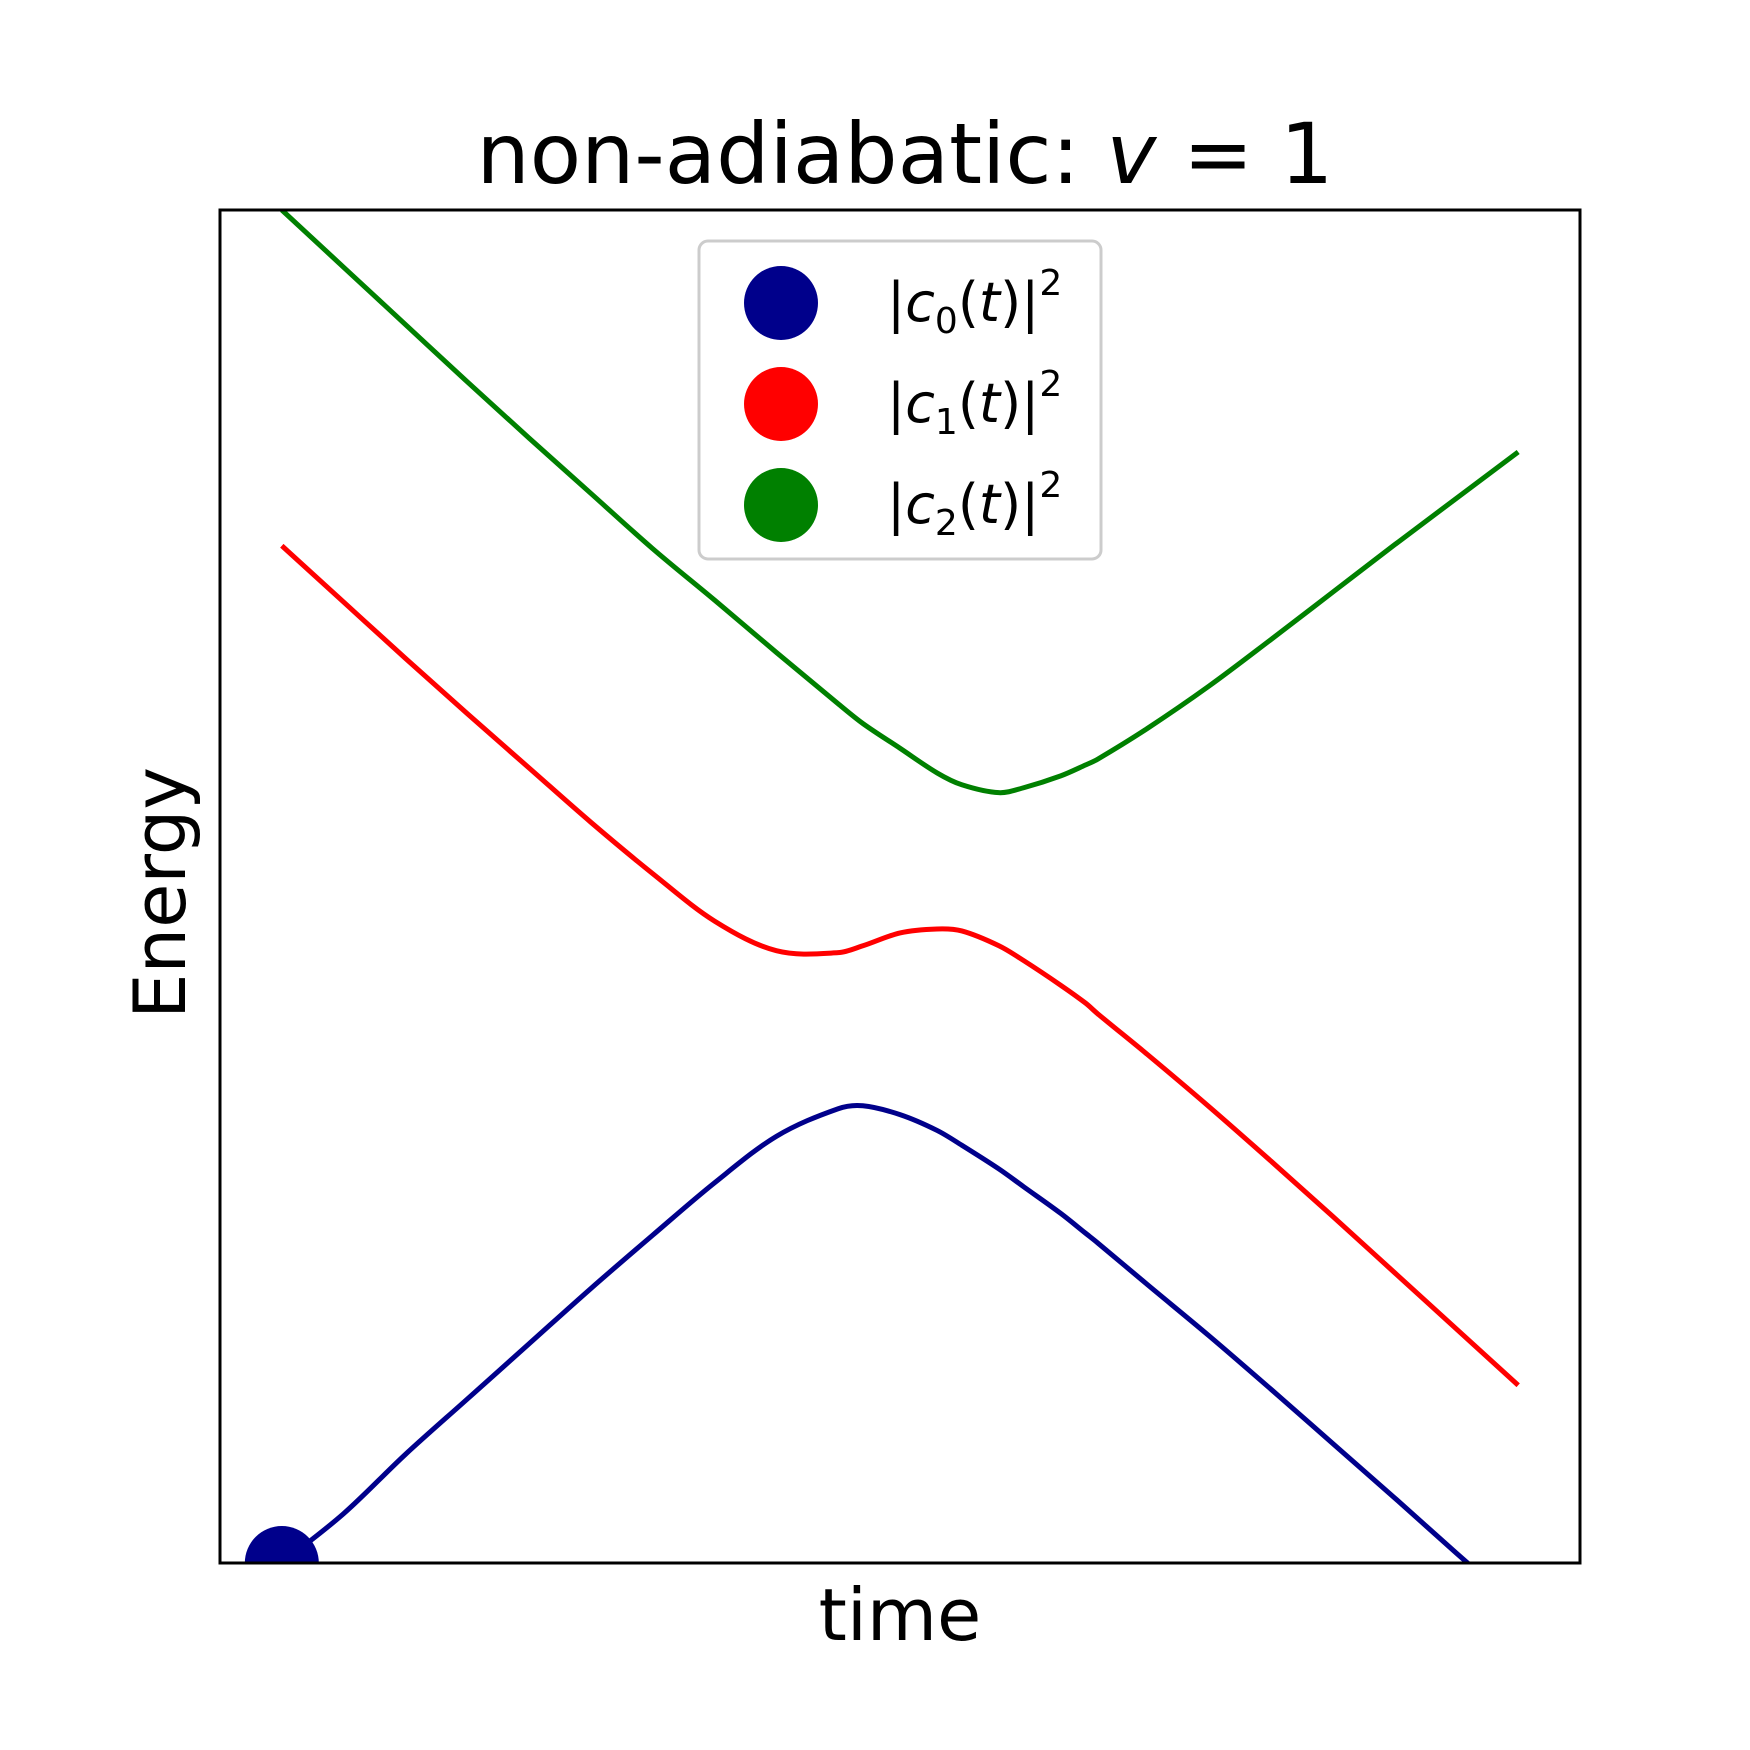 This screenshot has width=1750, height=1750. What do you see at coordinates (281, 1544) in the screenshot?
I see `state-marker` at bounding box center [281, 1544].